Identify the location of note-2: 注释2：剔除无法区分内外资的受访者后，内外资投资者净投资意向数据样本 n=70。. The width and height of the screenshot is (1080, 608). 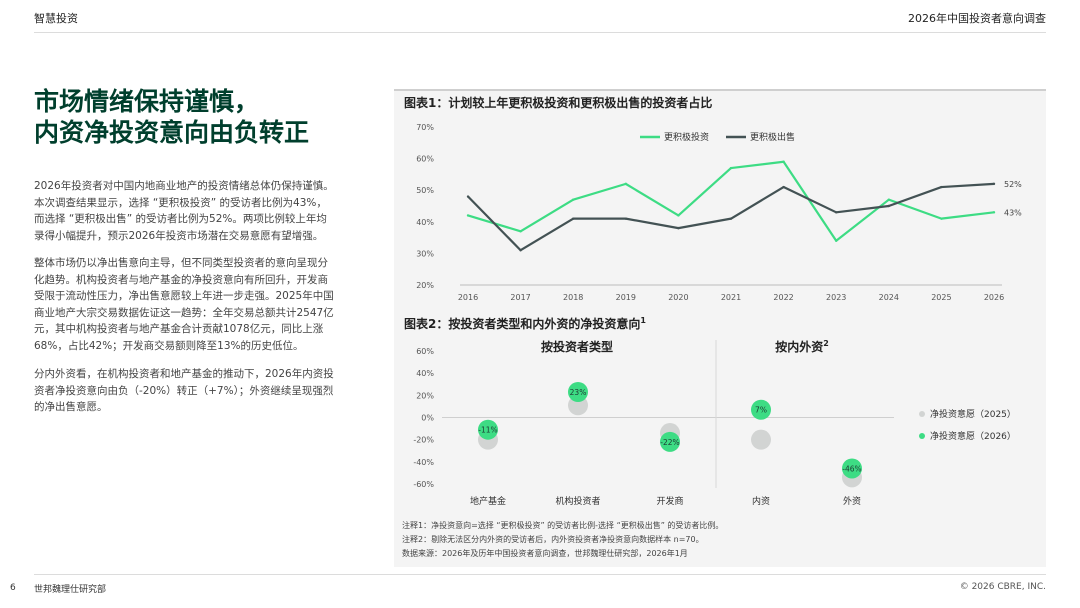
(553, 539).